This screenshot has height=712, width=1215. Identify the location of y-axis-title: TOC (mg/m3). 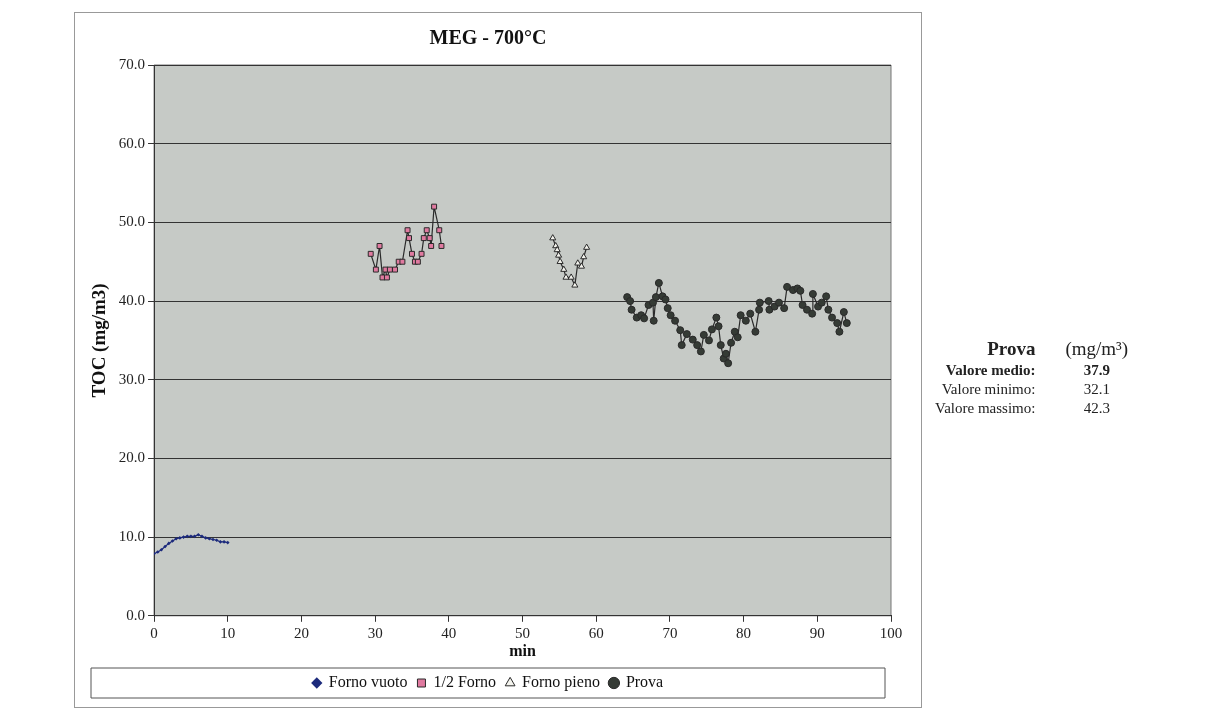
(99, 340).